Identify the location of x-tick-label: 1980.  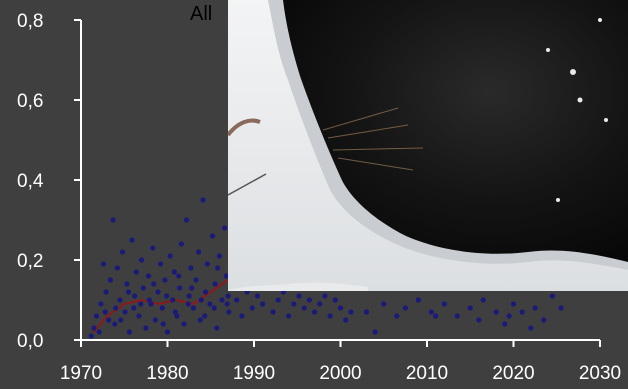
(167, 373).